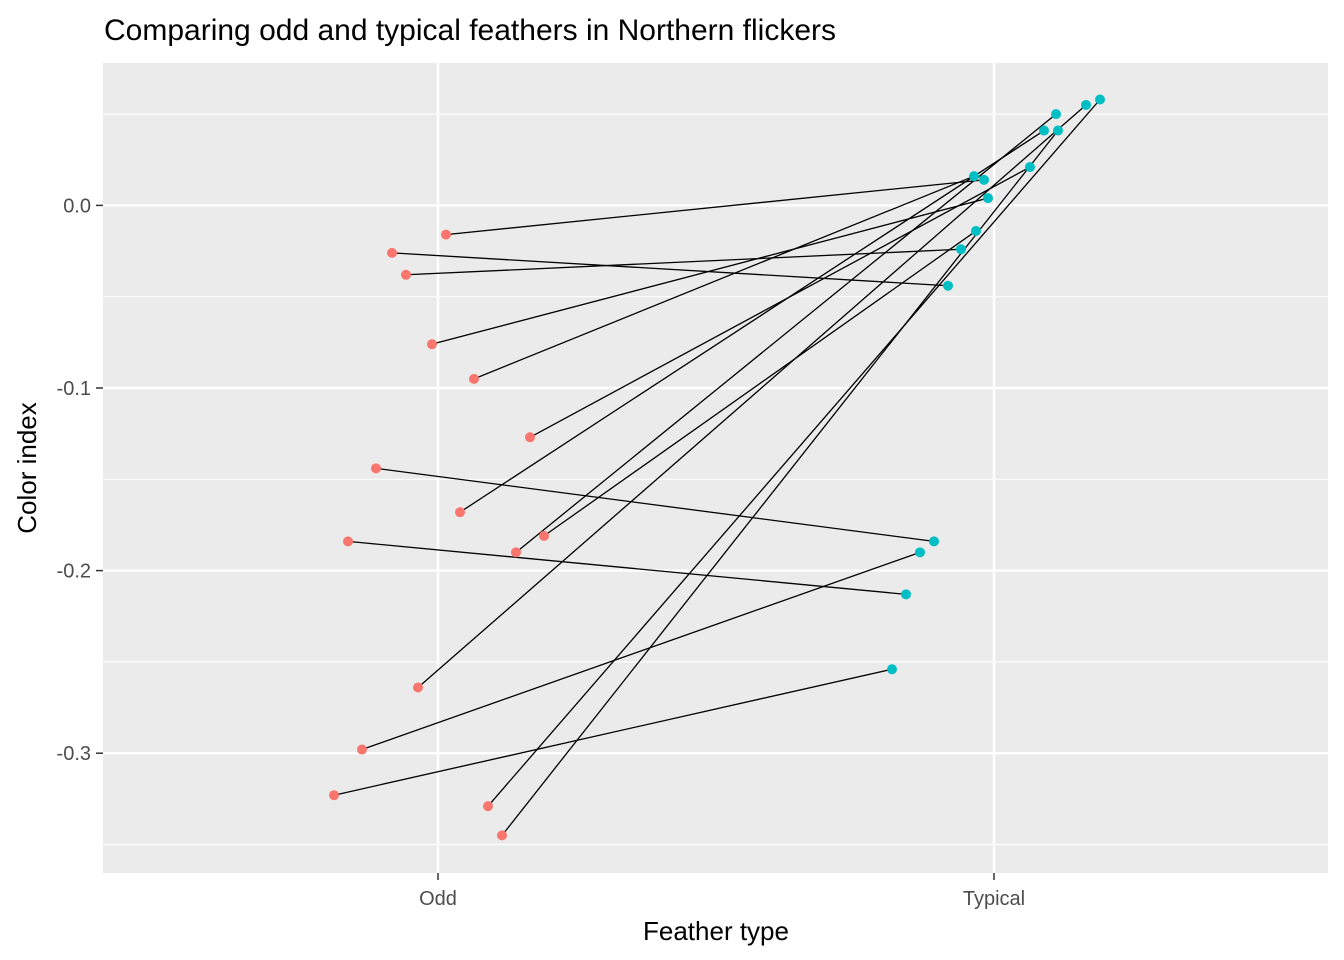 Image resolution: width=1344 pixels, height=960 pixels. I want to click on y-tick-label: -0.3, so click(74, 754).